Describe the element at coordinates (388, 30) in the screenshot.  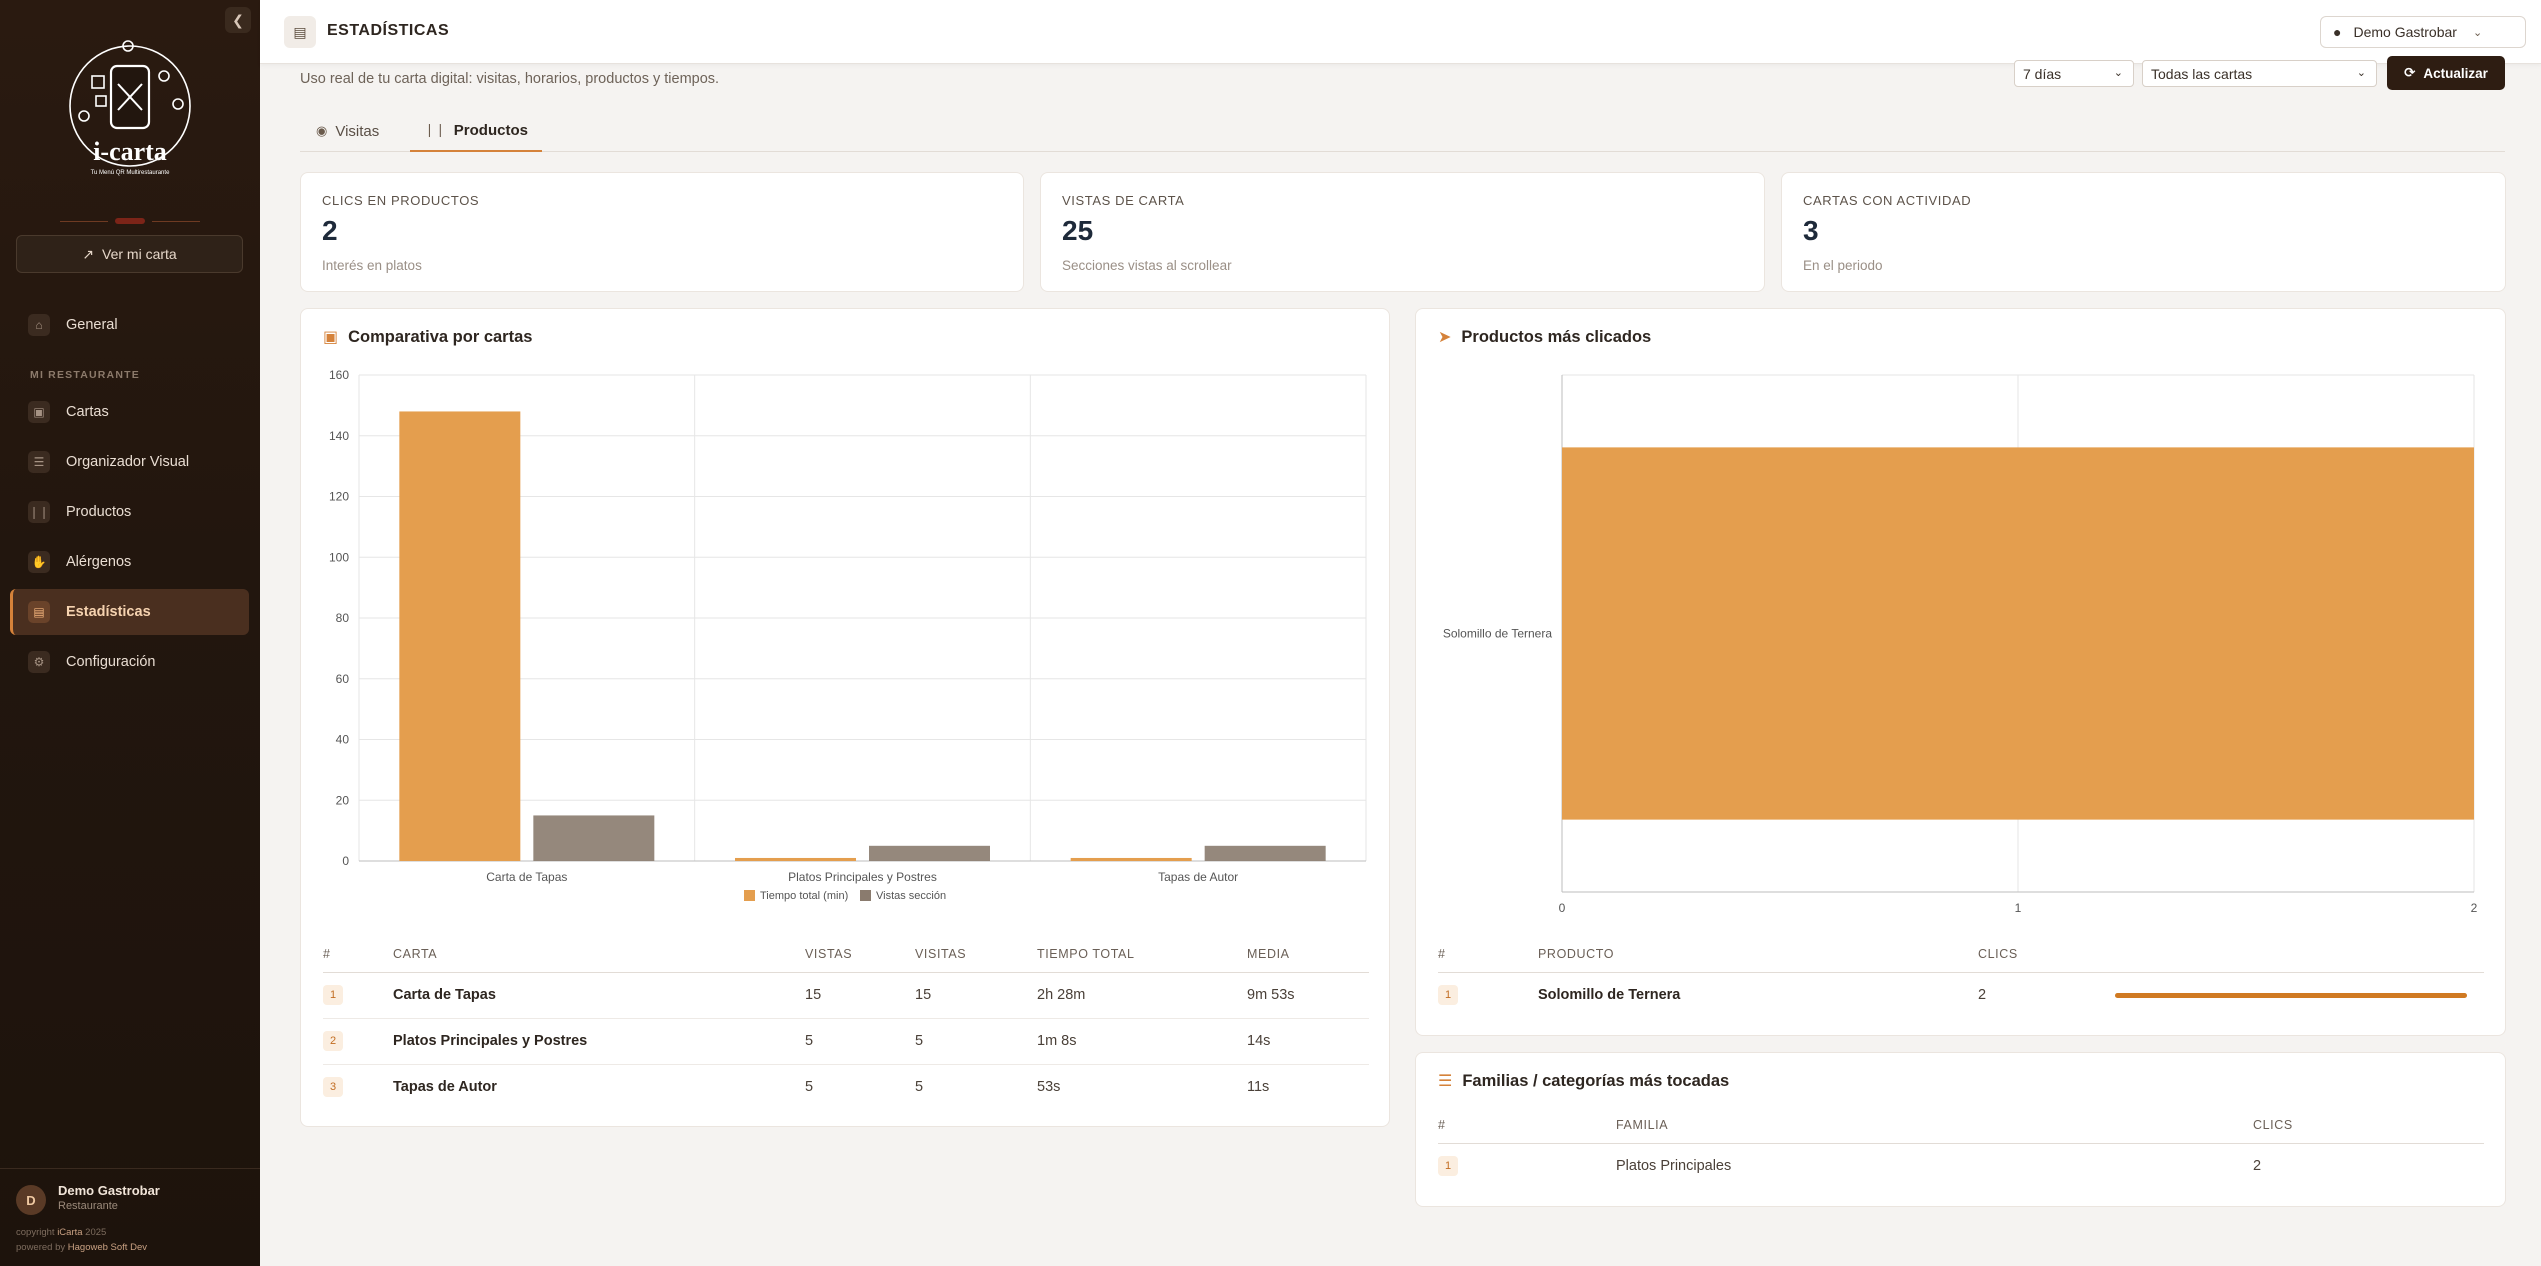
I see `page-title: ESTADÍSTICAS` at that location.